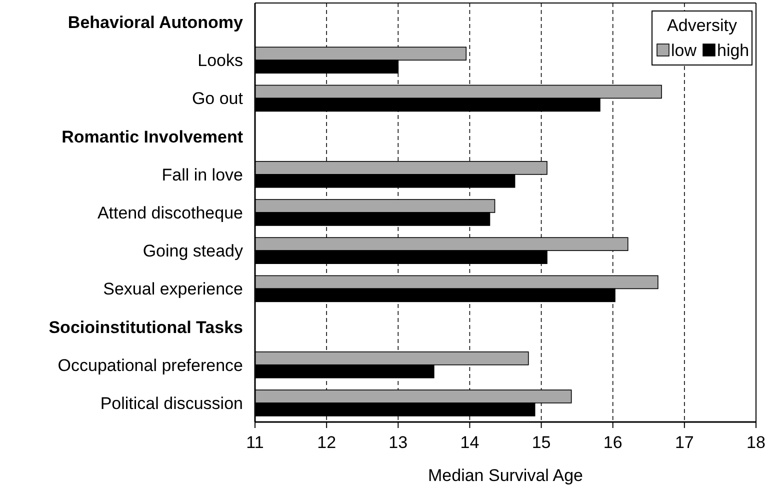 The width and height of the screenshot is (770, 491). What do you see at coordinates (505, 475) in the screenshot?
I see `x-axis-title: Median Survival Age` at bounding box center [505, 475].